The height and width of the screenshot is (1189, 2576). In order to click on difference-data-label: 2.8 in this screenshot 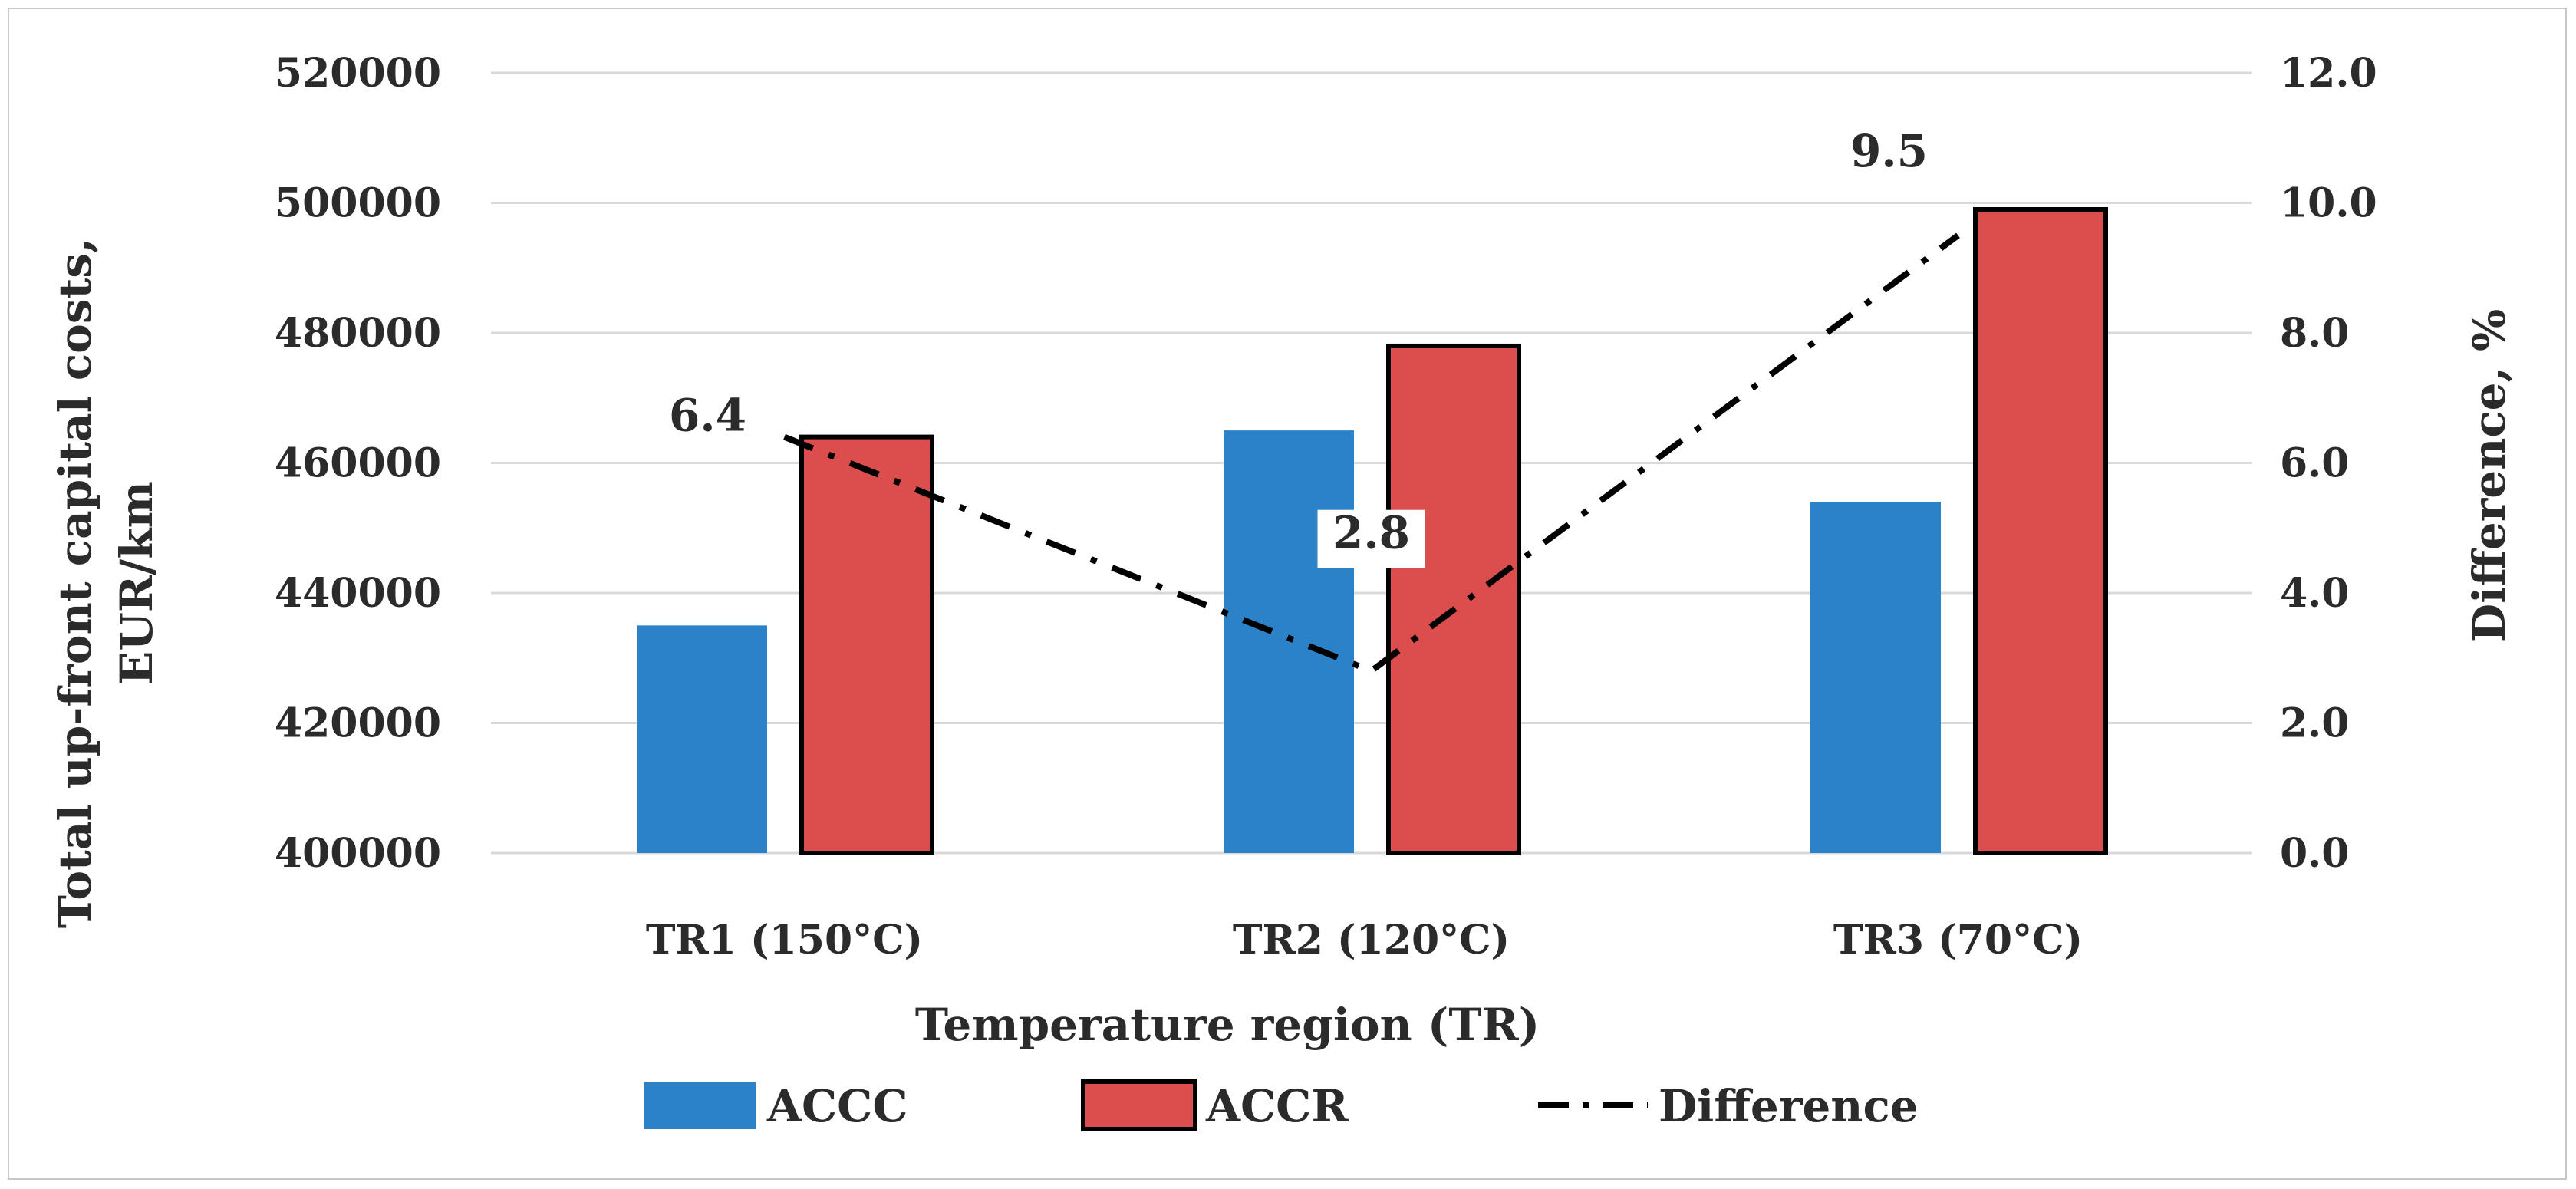, I will do `click(1371, 533)`.